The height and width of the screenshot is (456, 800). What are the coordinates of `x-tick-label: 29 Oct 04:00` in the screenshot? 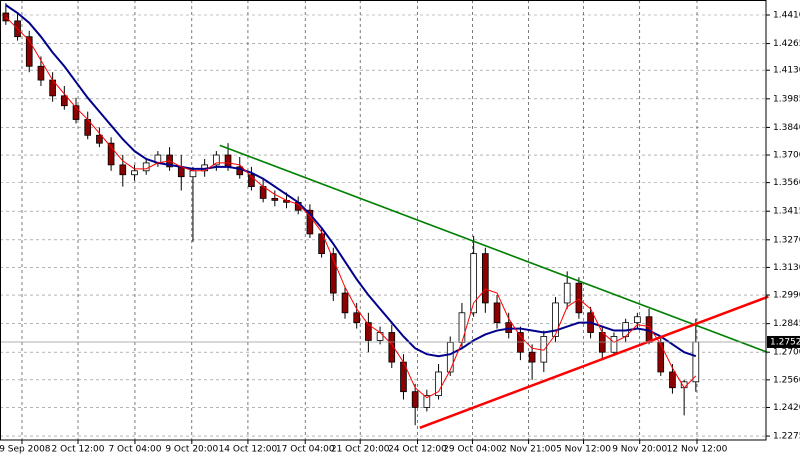 It's located at (472, 450).